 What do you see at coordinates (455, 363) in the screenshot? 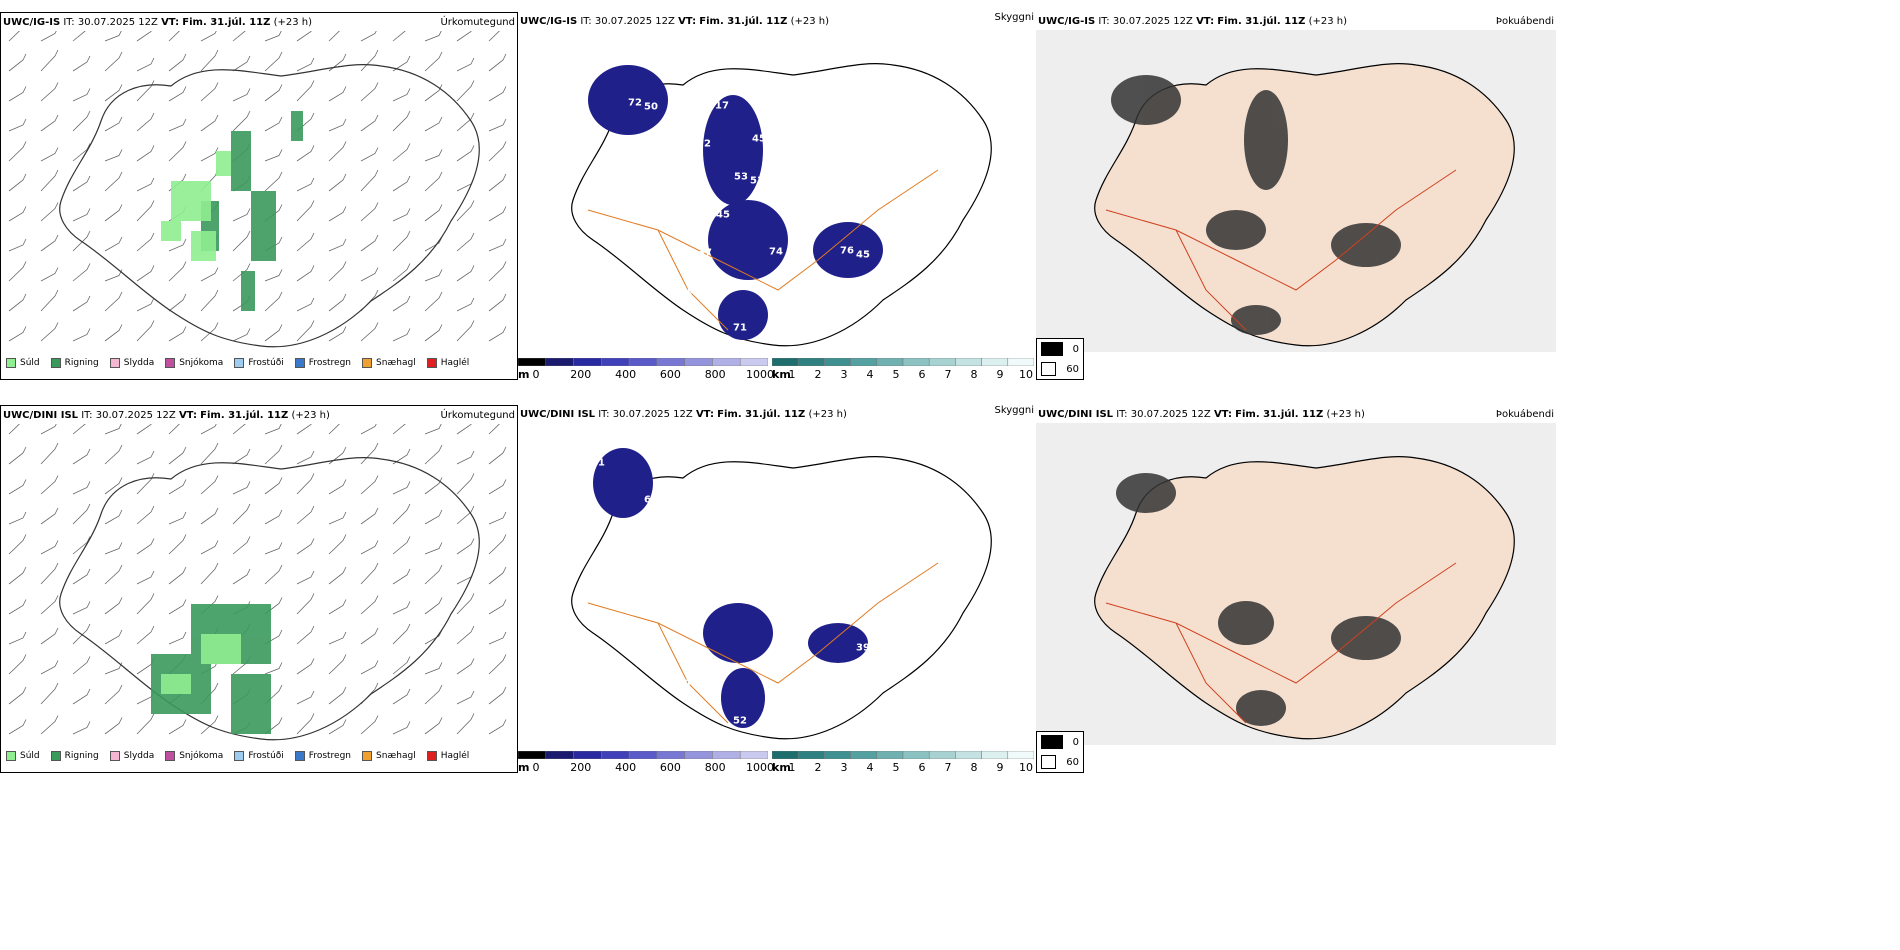
I see `legend-label: Haglél` at bounding box center [455, 363].